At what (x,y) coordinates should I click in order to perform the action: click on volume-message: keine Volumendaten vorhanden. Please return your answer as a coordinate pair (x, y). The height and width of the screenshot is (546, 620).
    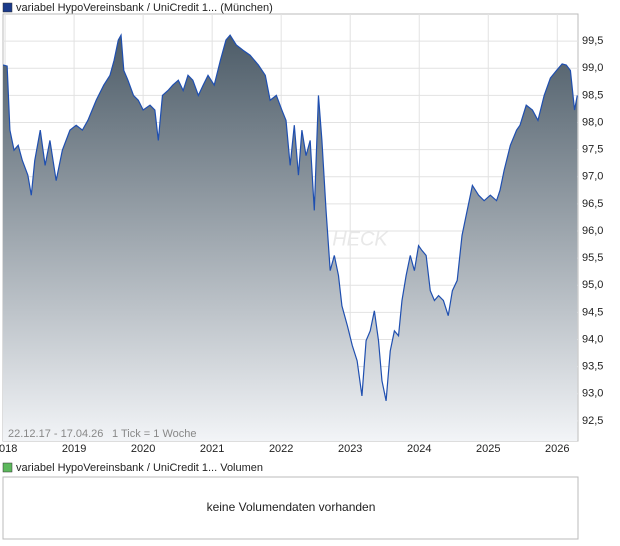
    Looking at the image, I should click on (291, 507).